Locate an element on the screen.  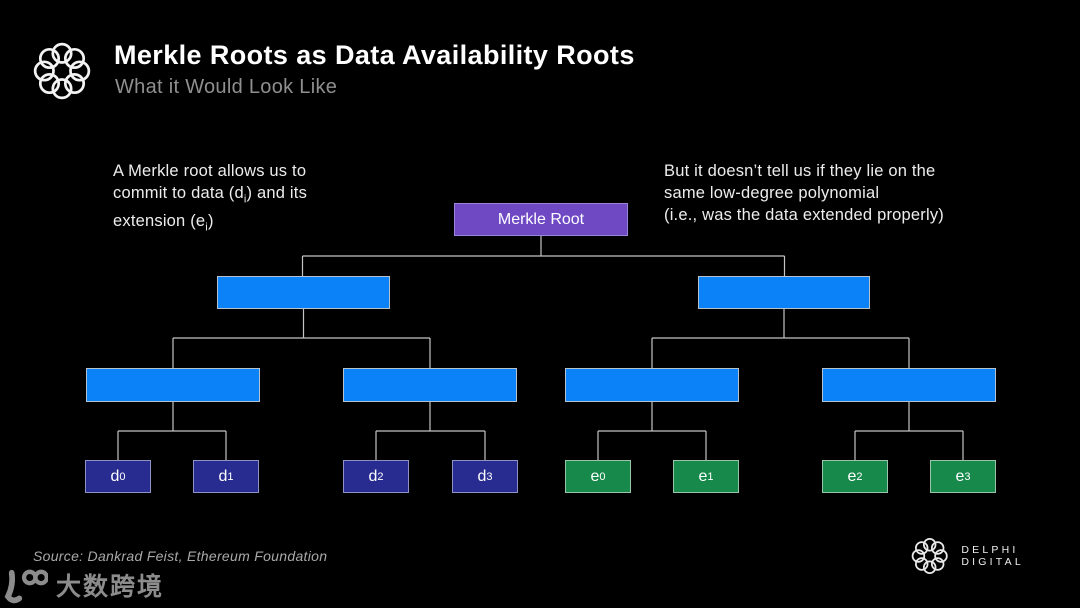
annotation-right-line2: same low-degree polynomial is located at coordinates (772, 193).